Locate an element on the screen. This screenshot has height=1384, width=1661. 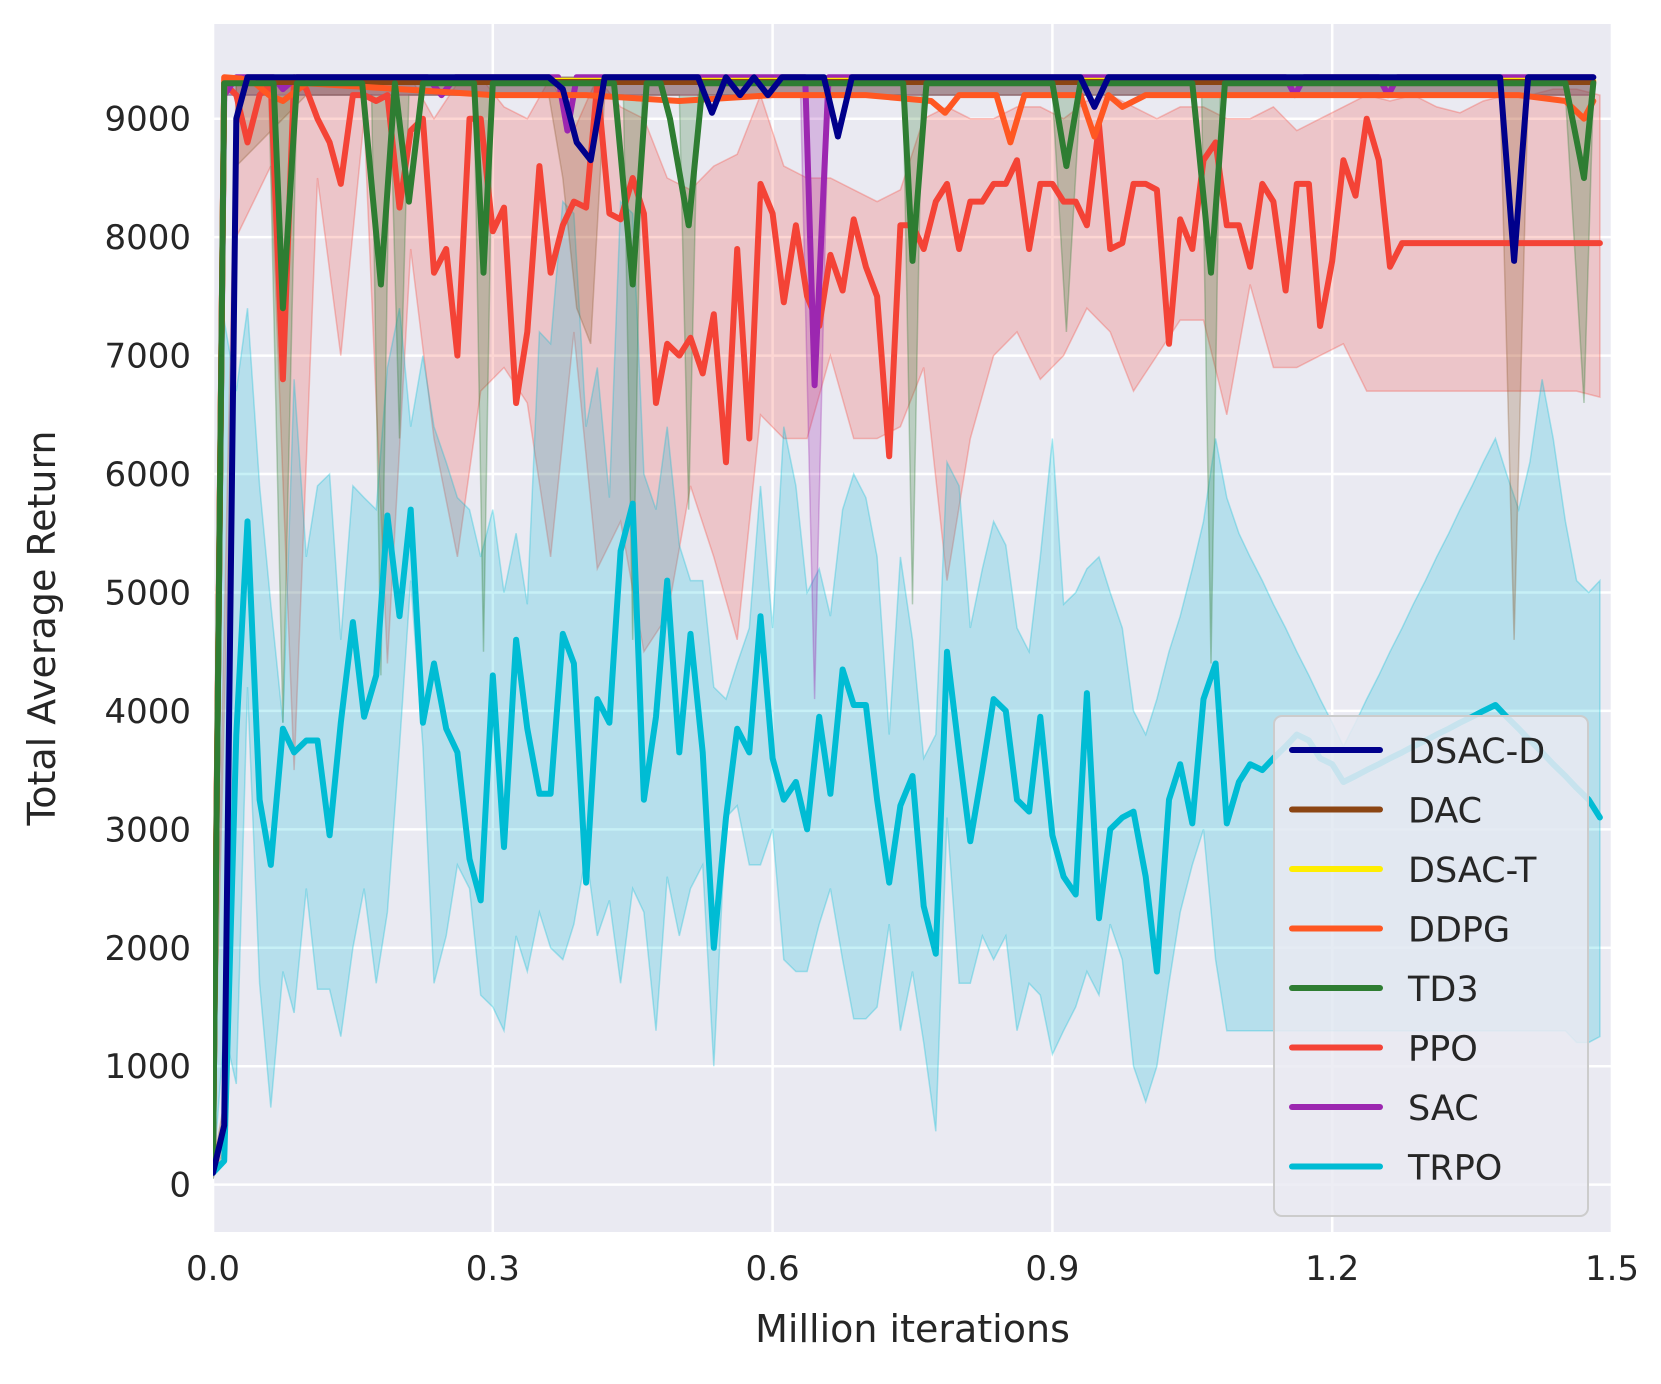
y-tick-label: 2000 is located at coordinates (147, 949).